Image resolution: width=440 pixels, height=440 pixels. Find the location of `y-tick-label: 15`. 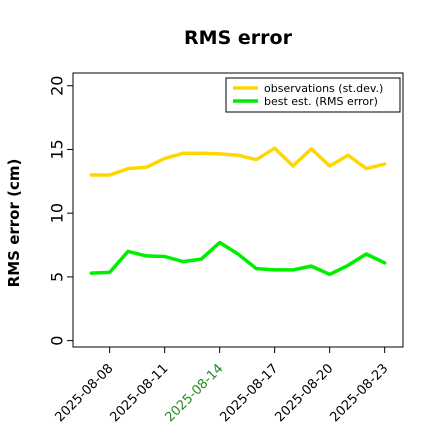

y-tick-label: 15 is located at coordinates (57, 149).